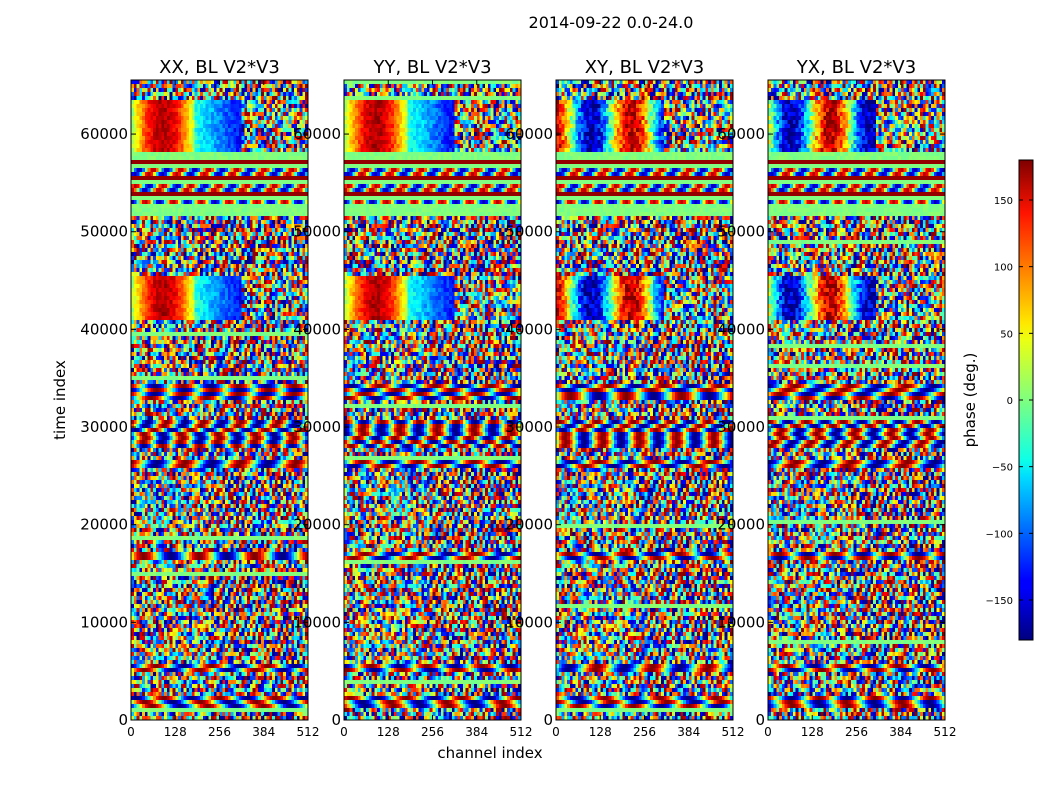  Describe the element at coordinates (1006, 334) in the screenshot. I see `colorbar-tick-label: 50` at that location.